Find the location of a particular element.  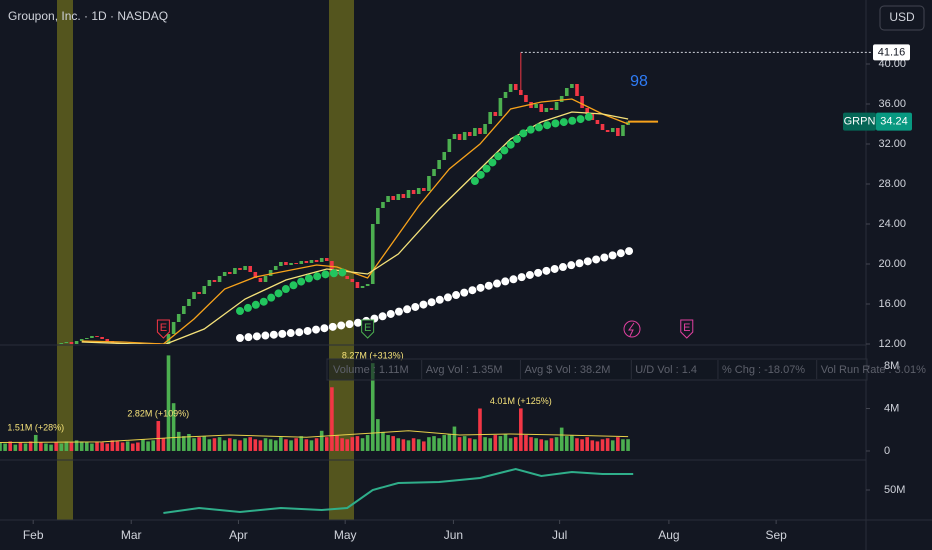

x-tick-label: Aug is located at coordinates (668, 535).